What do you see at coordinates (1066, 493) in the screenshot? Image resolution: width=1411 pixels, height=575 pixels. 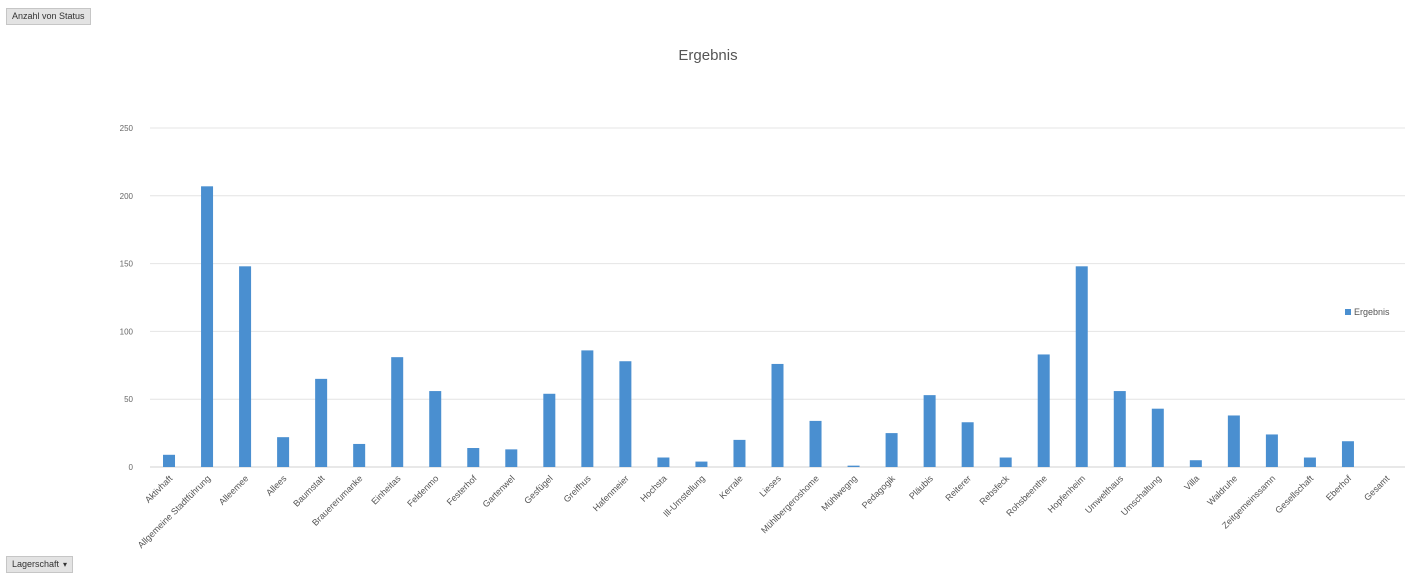 I see `x-tick-label: Hopfenheim` at bounding box center [1066, 493].